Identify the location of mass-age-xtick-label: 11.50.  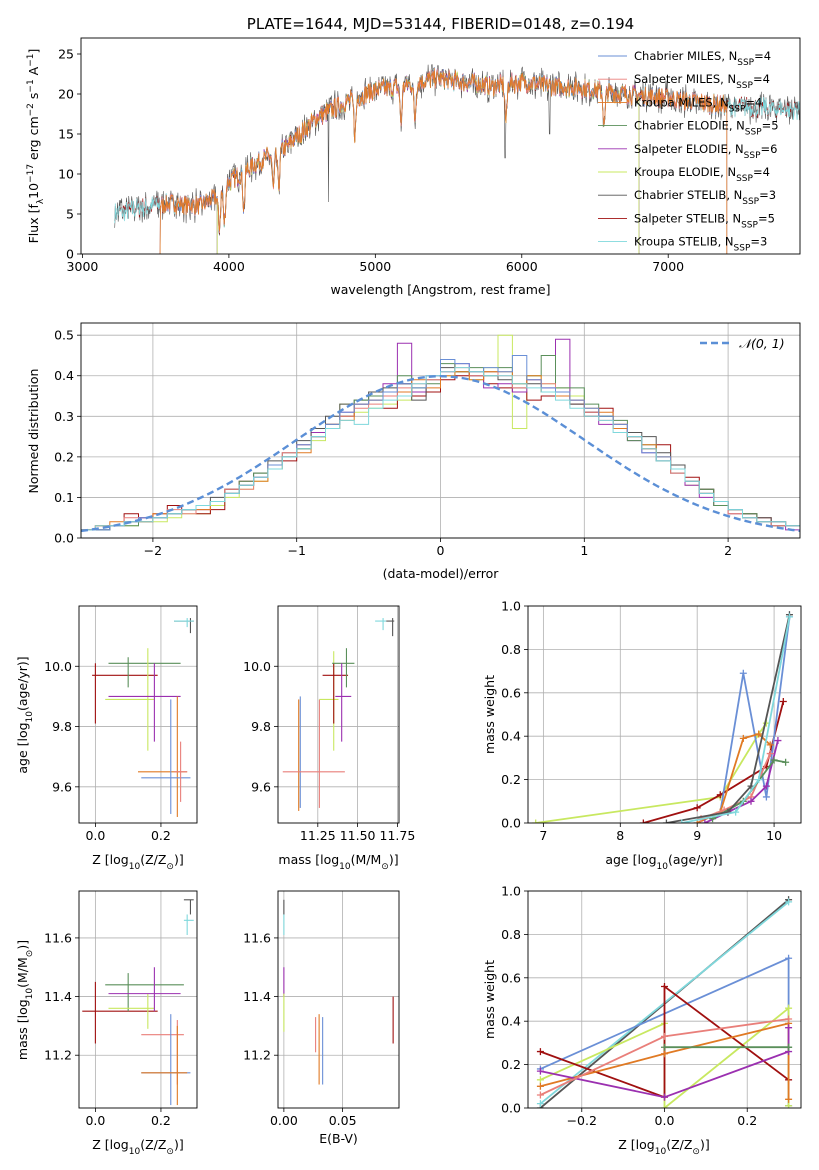
(358, 835).